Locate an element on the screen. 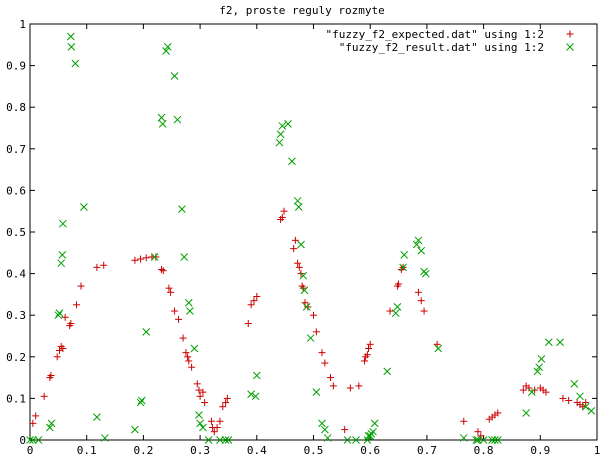 The width and height of the screenshot is (605, 458). legend-marker-expected is located at coordinates (570, 34).